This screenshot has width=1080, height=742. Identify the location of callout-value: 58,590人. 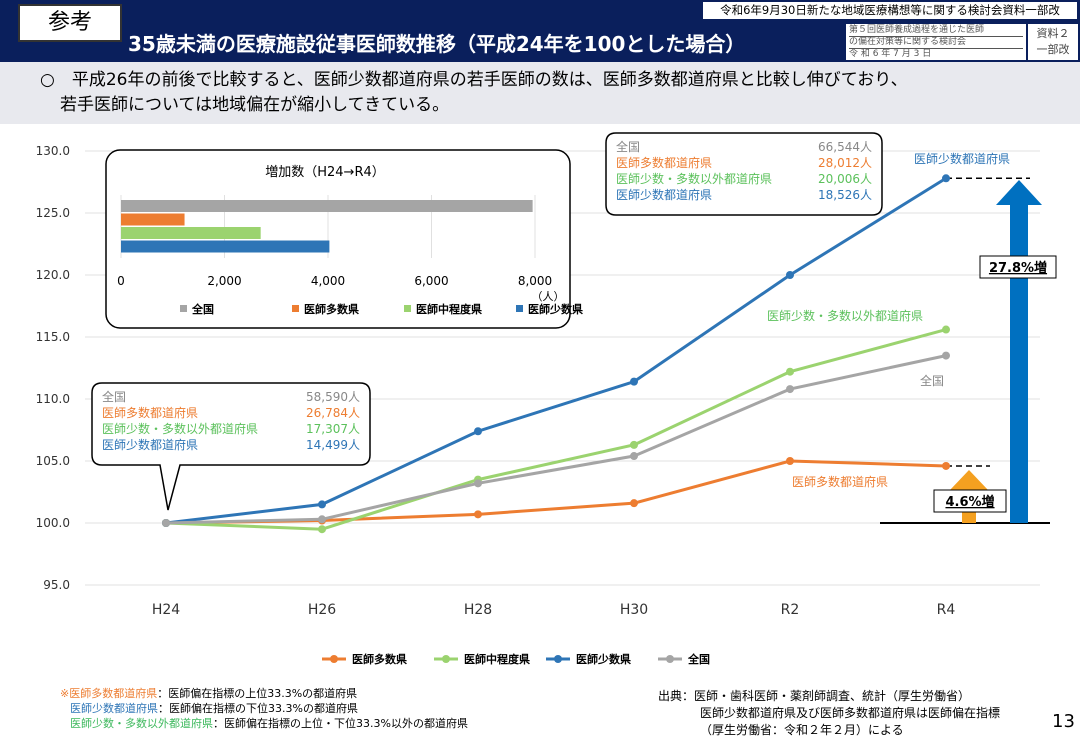
(333, 397).